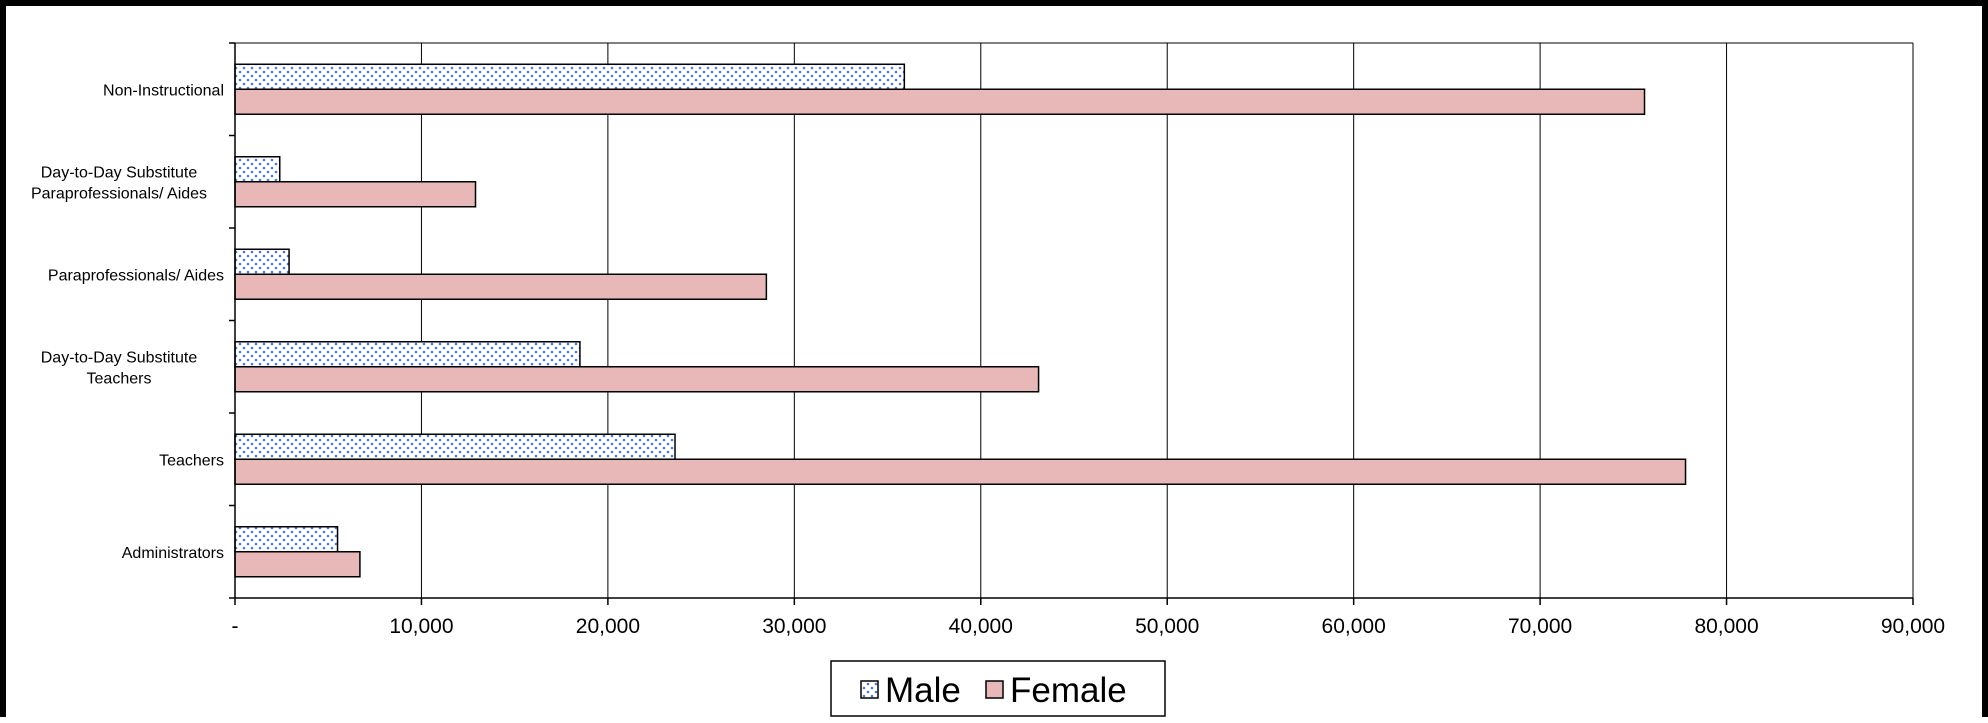 The width and height of the screenshot is (1988, 723). What do you see at coordinates (119, 368) in the screenshot?
I see `category-label: Day-to-Day Substitute Teachers` at bounding box center [119, 368].